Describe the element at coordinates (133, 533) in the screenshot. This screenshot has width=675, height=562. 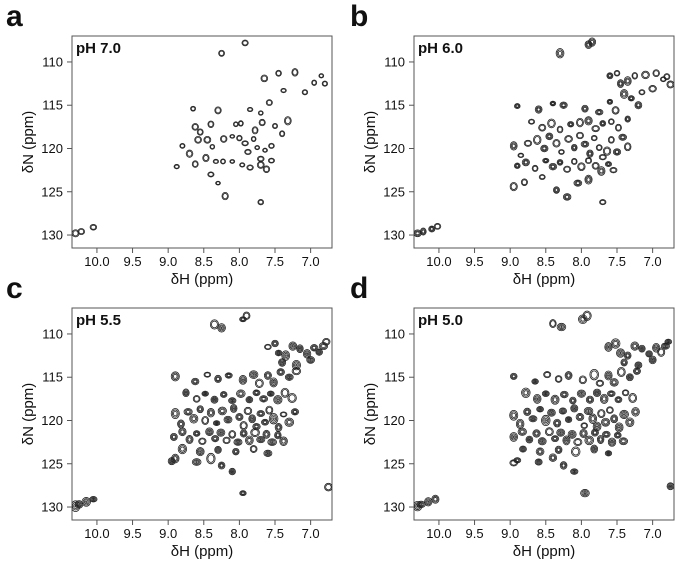
I see `x-tick-label: 9.5` at that location.